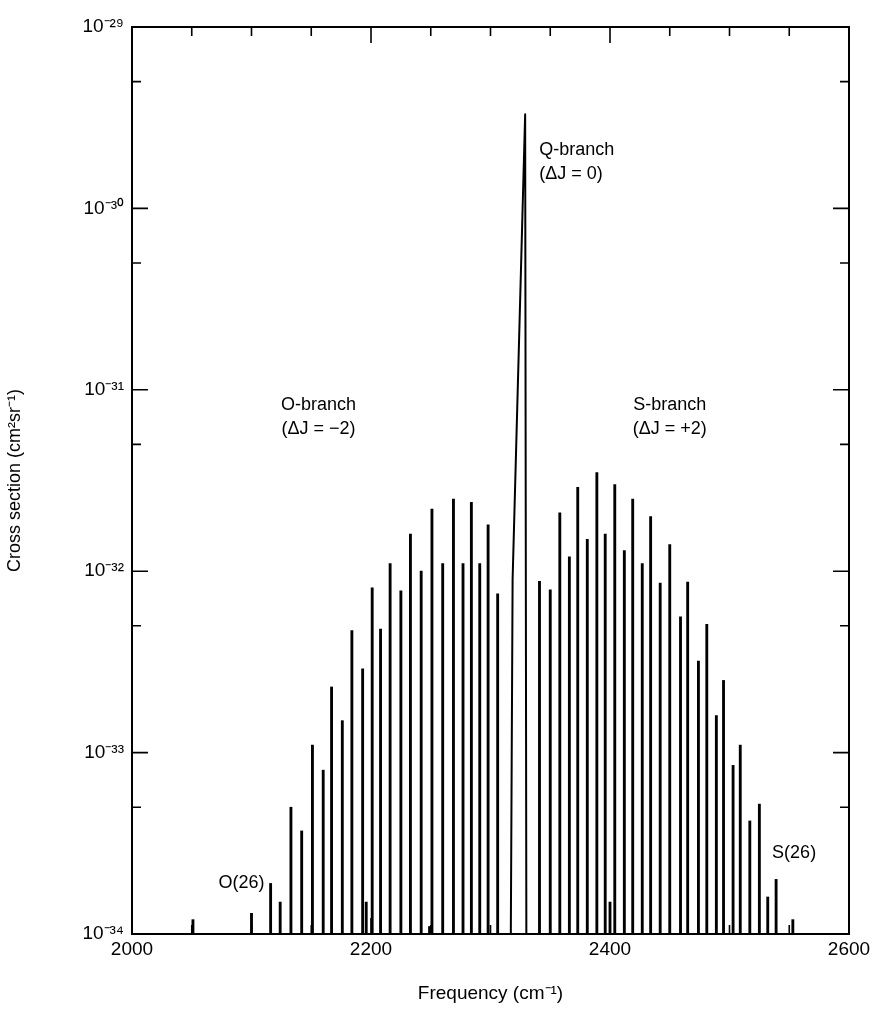 The width and height of the screenshot is (888, 1009). I want to click on x-tick-label: 2000, so click(132, 948).